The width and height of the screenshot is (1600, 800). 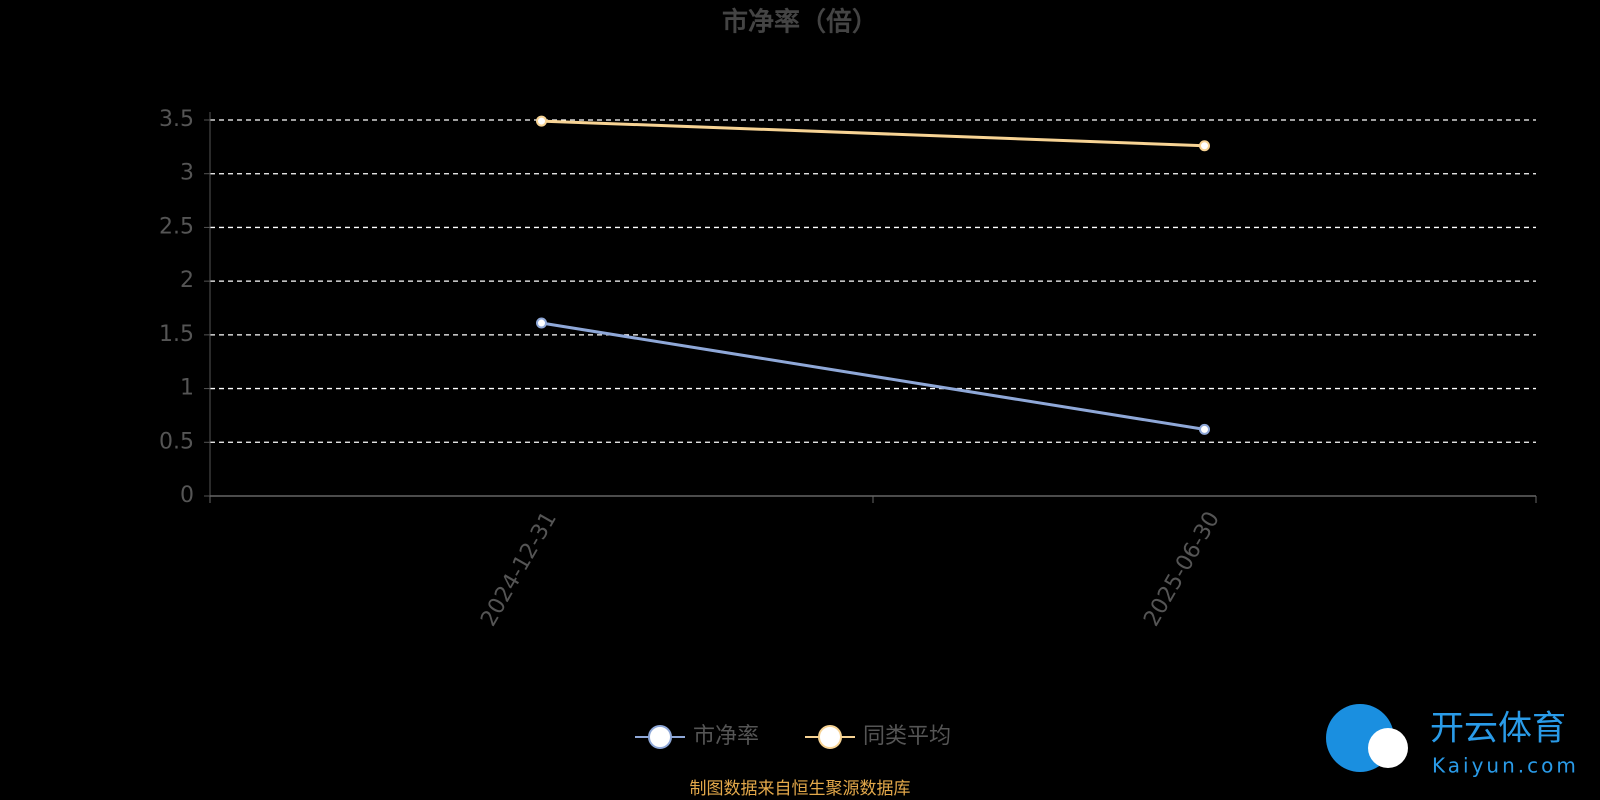 What do you see at coordinates (187, 495) in the screenshot?
I see `y-tick-label: 0` at bounding box center [187, 495].